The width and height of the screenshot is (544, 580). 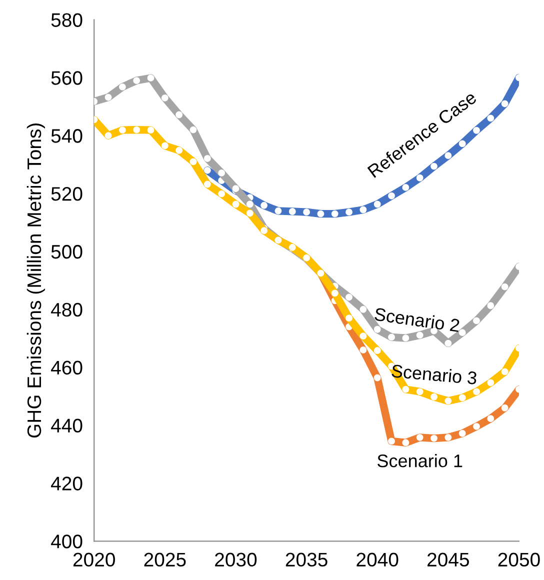 What do you see at coordinates (35, 281) in the screenshot?
I see `y-axis-title: GHG Emissions (Million Metric Tons)` at bounding box center [35, 281].